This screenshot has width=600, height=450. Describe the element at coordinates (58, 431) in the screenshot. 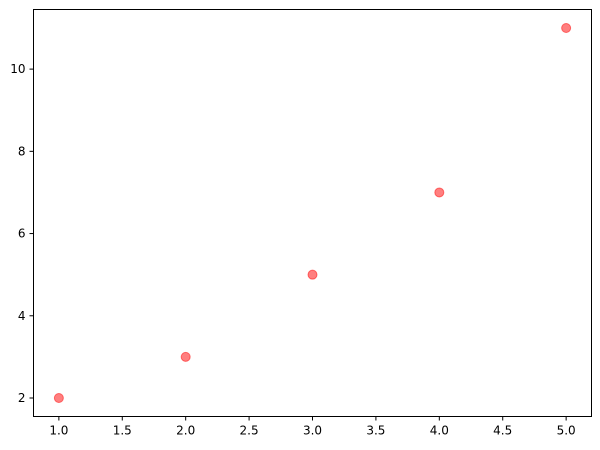

I see `x-tick-label: 1.0` at that location.